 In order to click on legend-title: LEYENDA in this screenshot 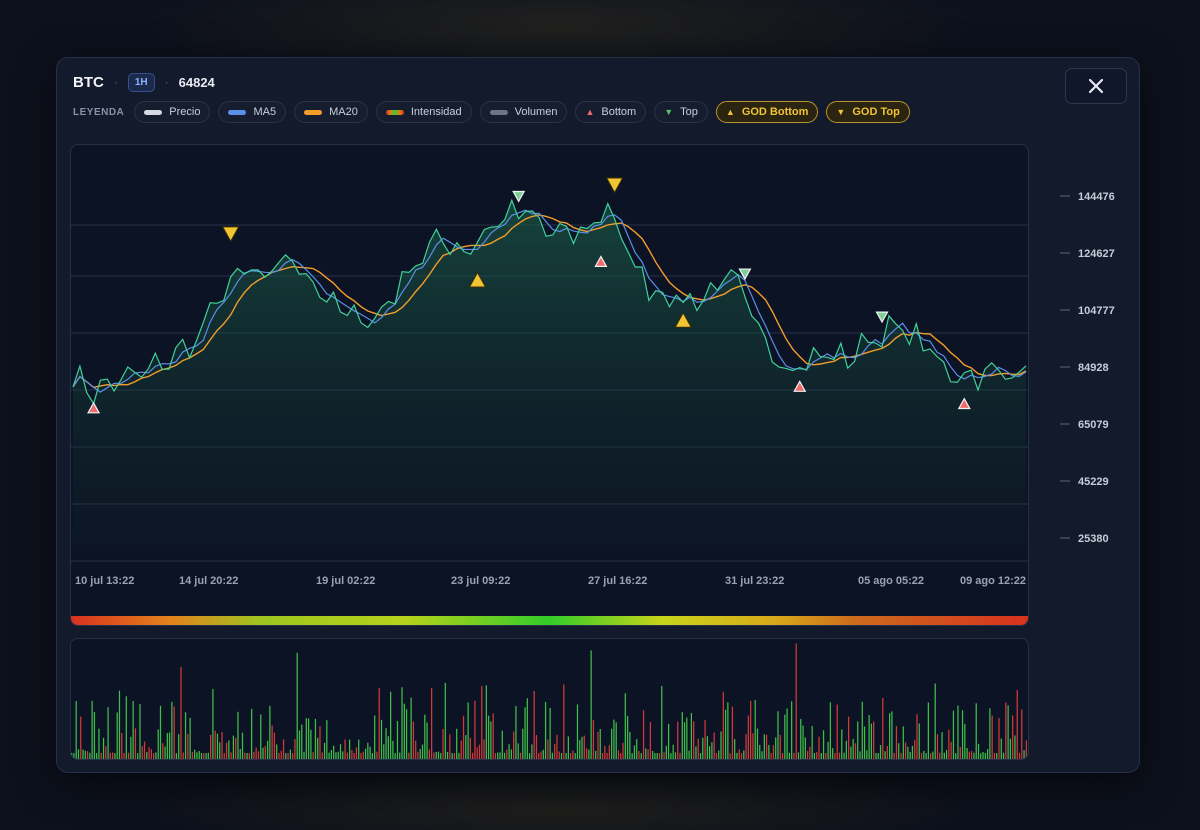, I will do `click(99, 112)`.